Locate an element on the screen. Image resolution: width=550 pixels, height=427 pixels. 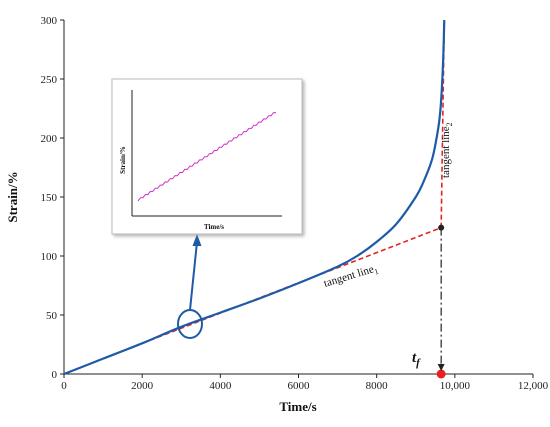
failure-time-label-sub: f is located at coordinates (418, 363).